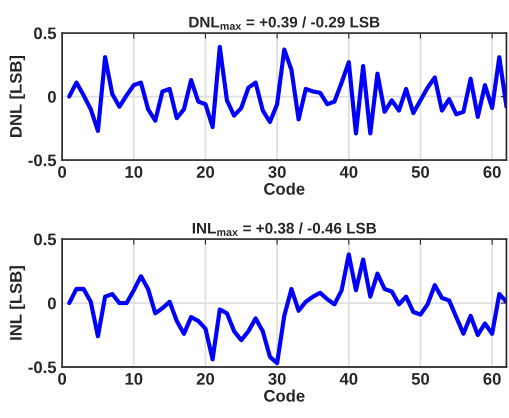 The width and height of the screenshot is (509, 418). Describe the element at coordinates (18, 303) in the screenshot. I see `y-axis-title: INL [LSB]` at that location.